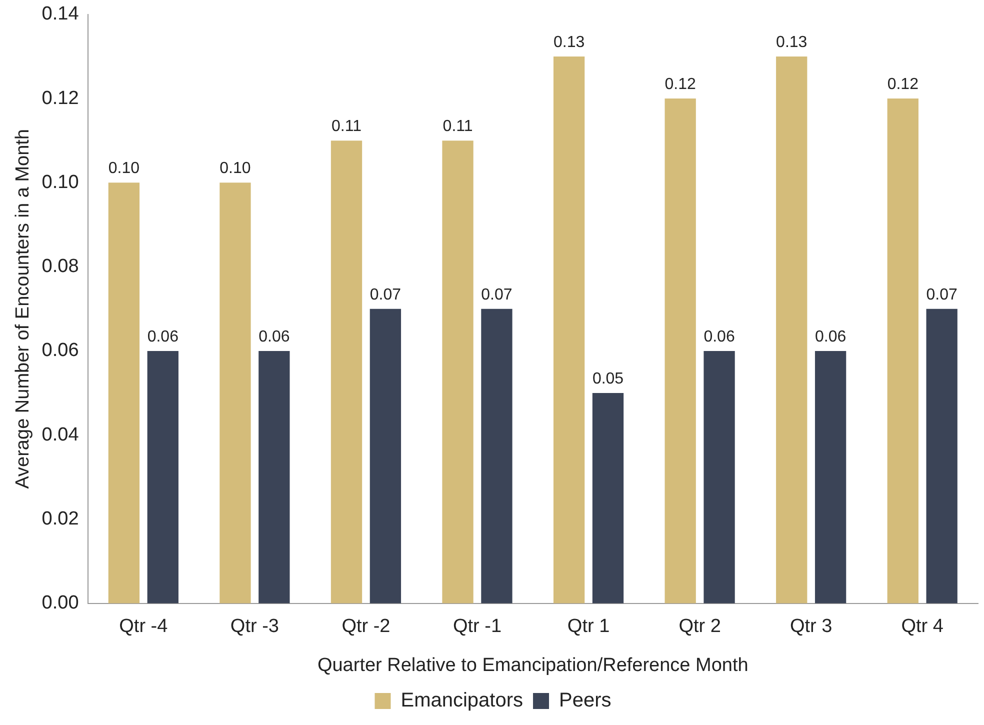 Image resolution: width=984 pixels, height=725 pixels. I want to click on y-tick-label: 0.10, so click(60, 182).